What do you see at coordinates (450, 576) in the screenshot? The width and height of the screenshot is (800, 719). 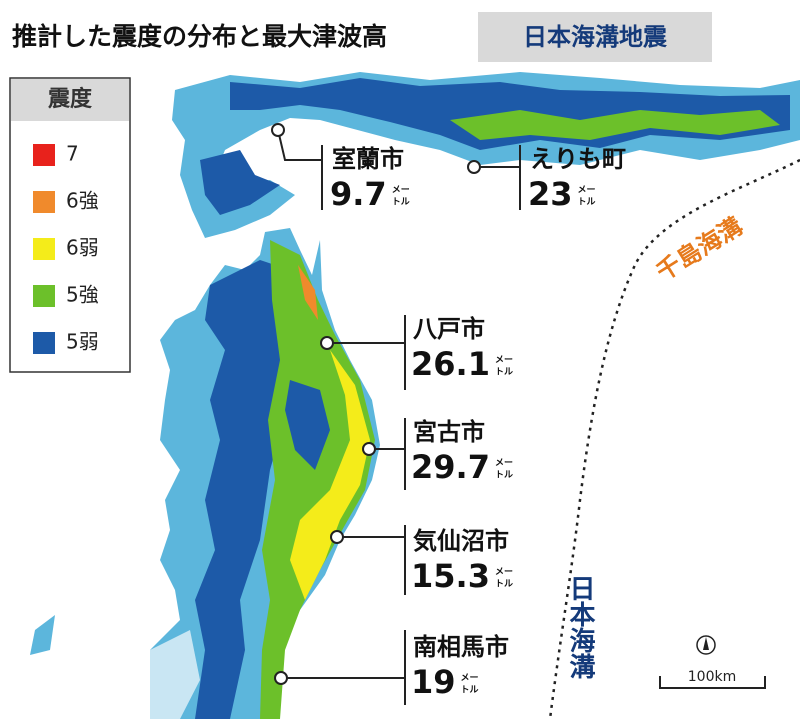 I see `city-height: 15.3` at bounding box center [450, 576].